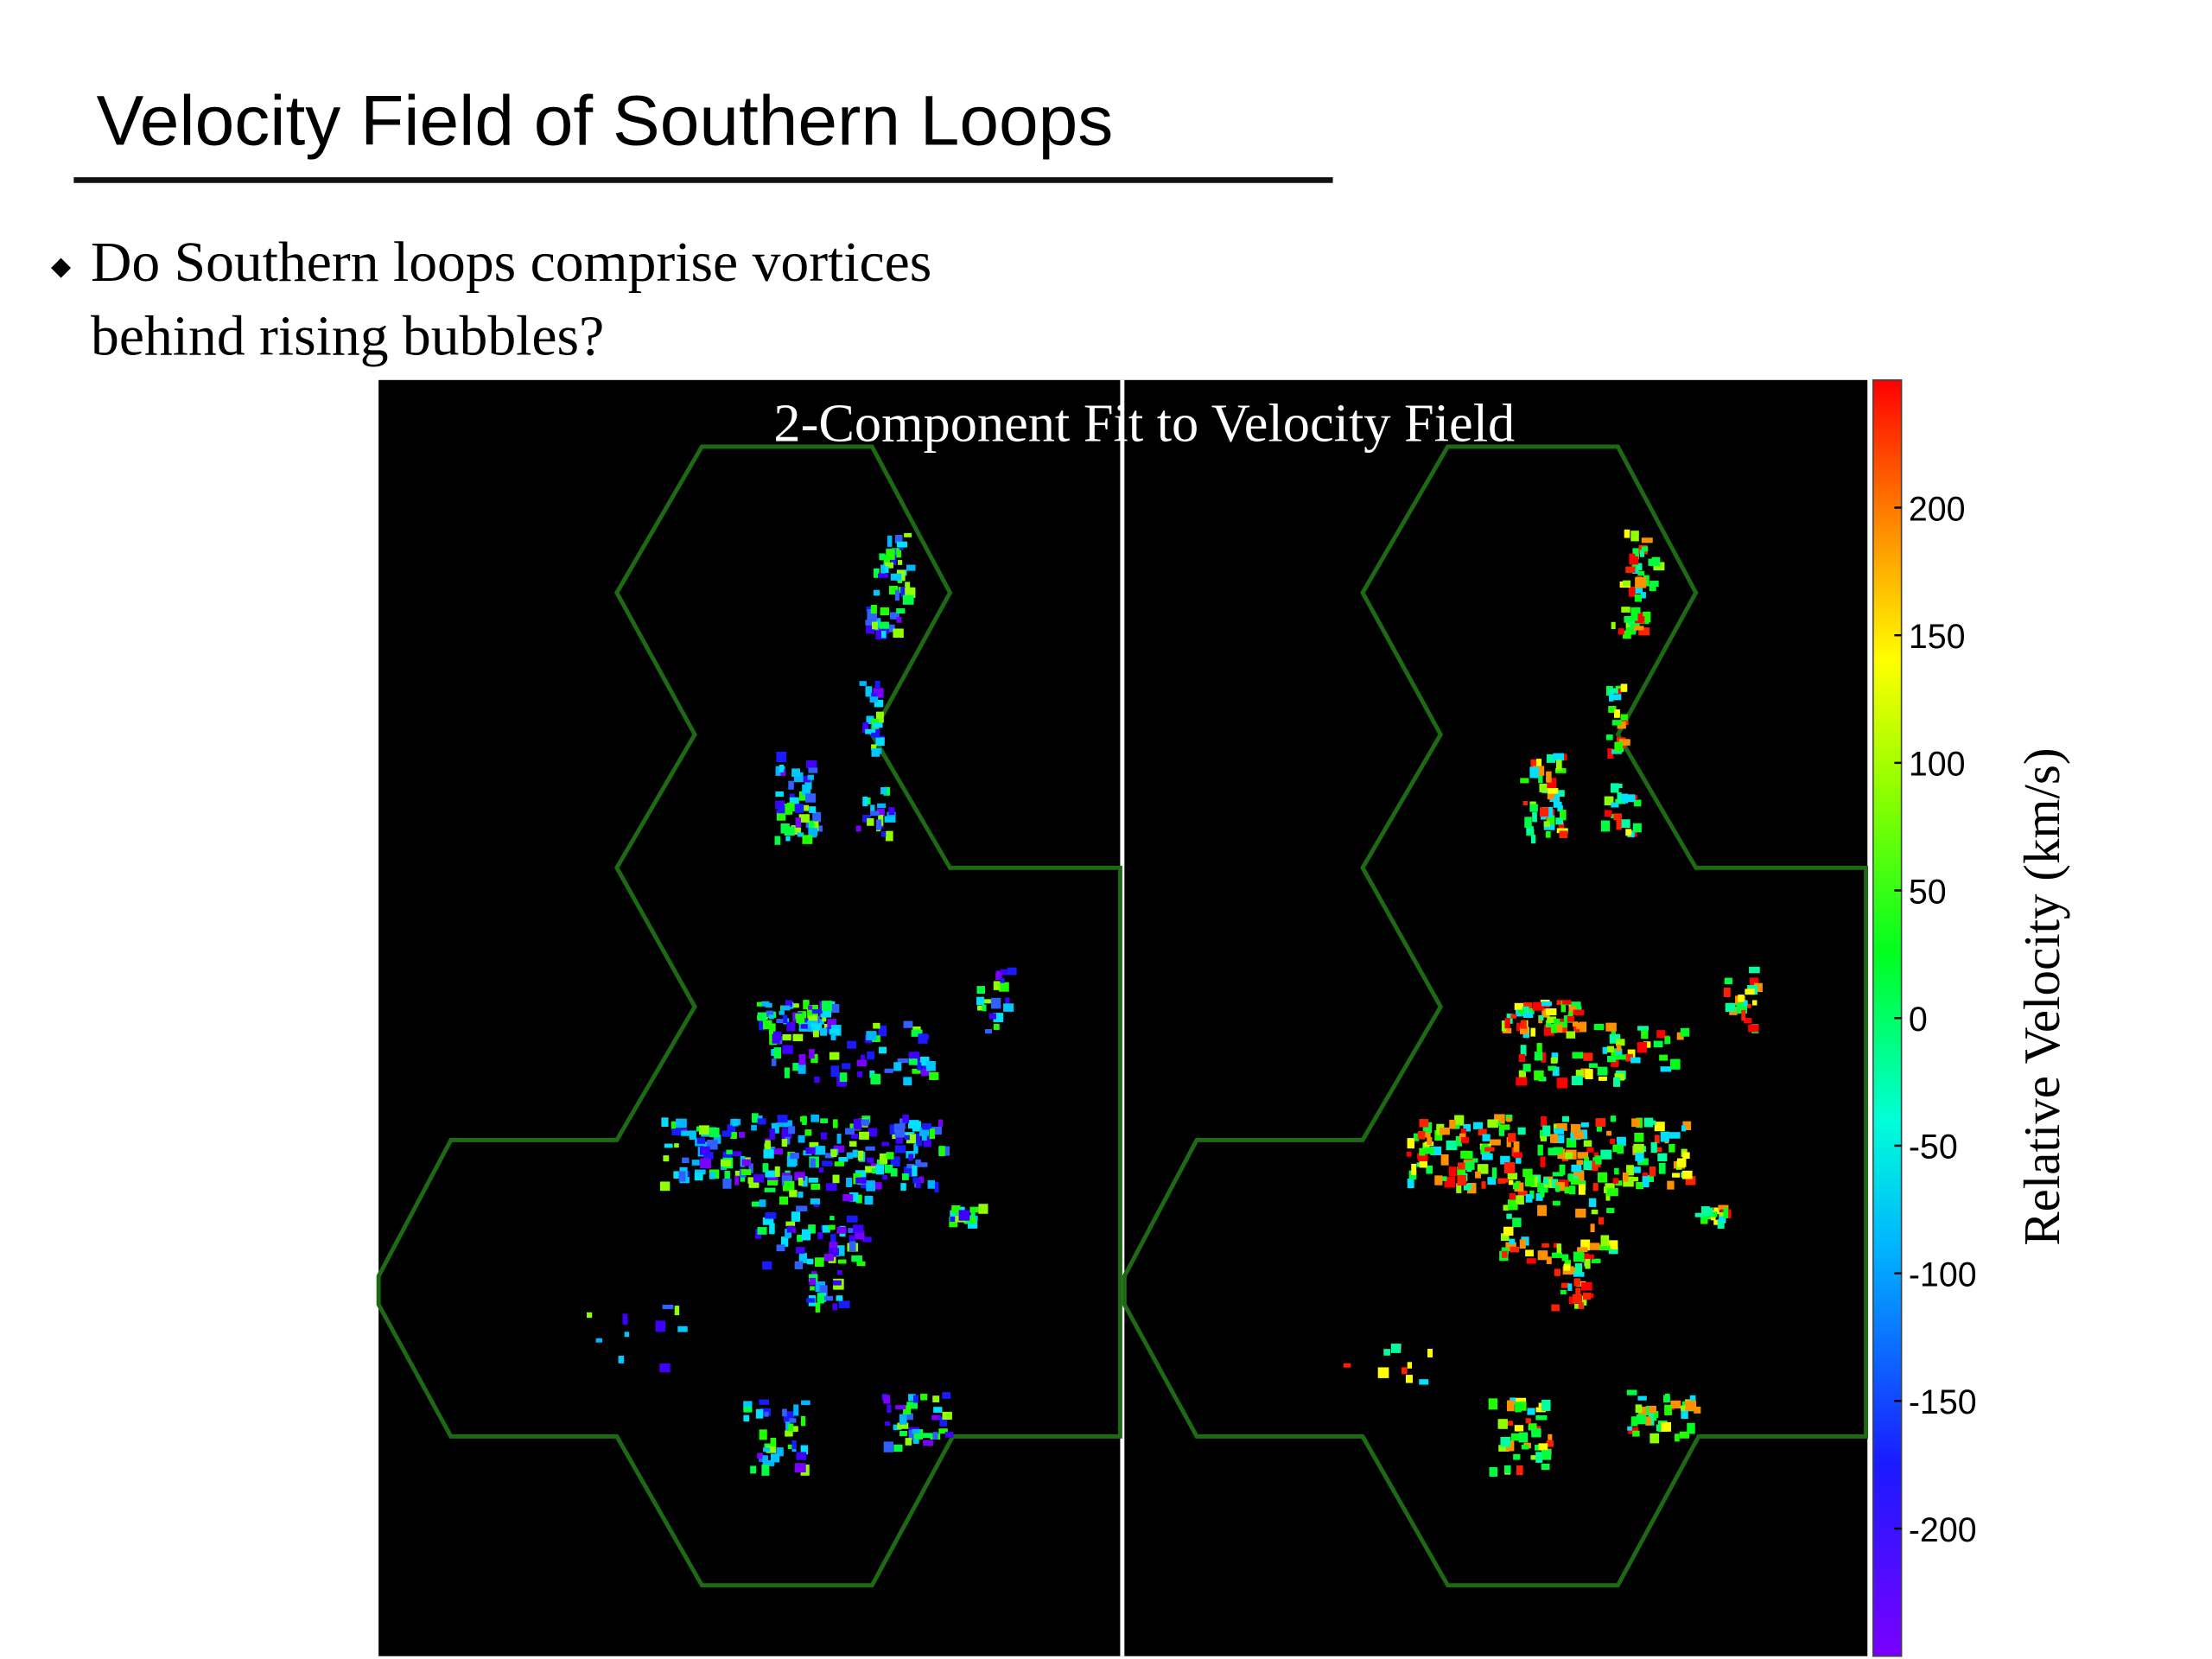 The height and width of the screenshot is (1659, 2212). Describe the element at coordinates (1933, 1147) in the screenshot. I see `colorbar-tick-label: -50` at that location.